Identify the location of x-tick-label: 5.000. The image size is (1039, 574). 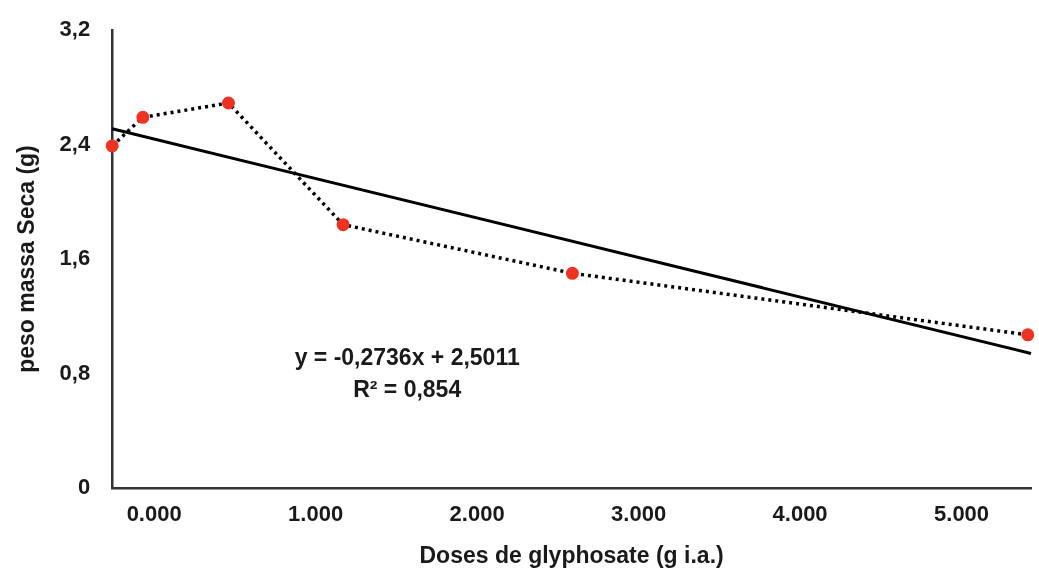
(962, 514).